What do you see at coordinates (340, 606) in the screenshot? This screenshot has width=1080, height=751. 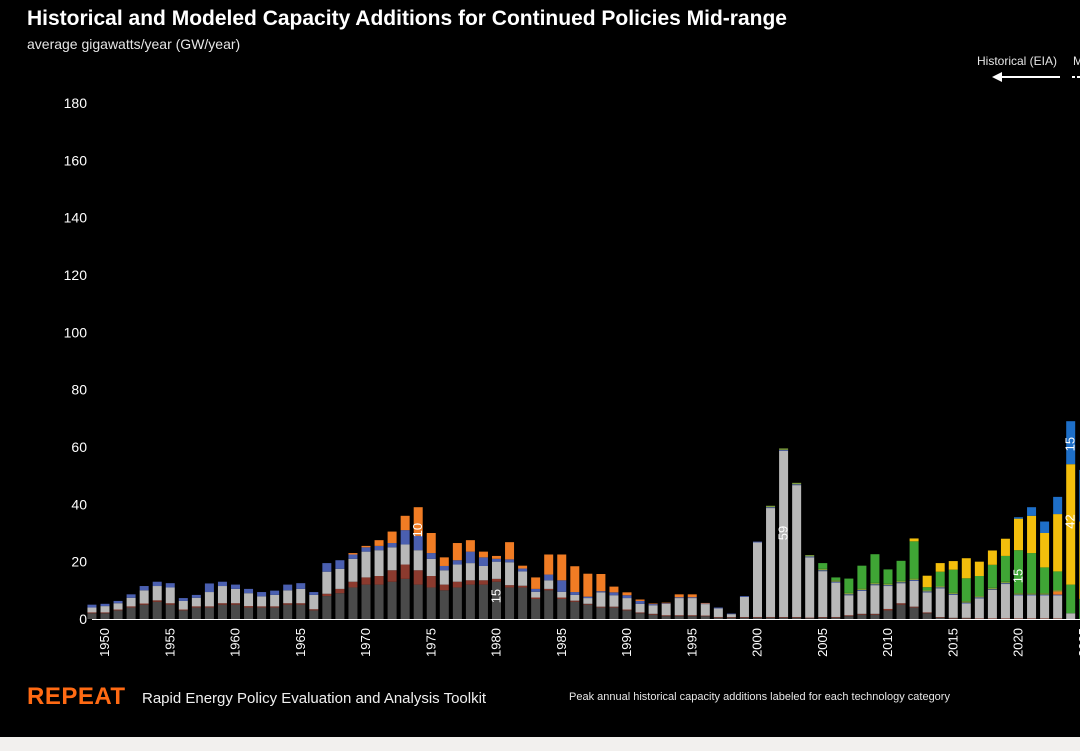 I see `bar-segment-coal-1968` at bounding box center [340, 606].